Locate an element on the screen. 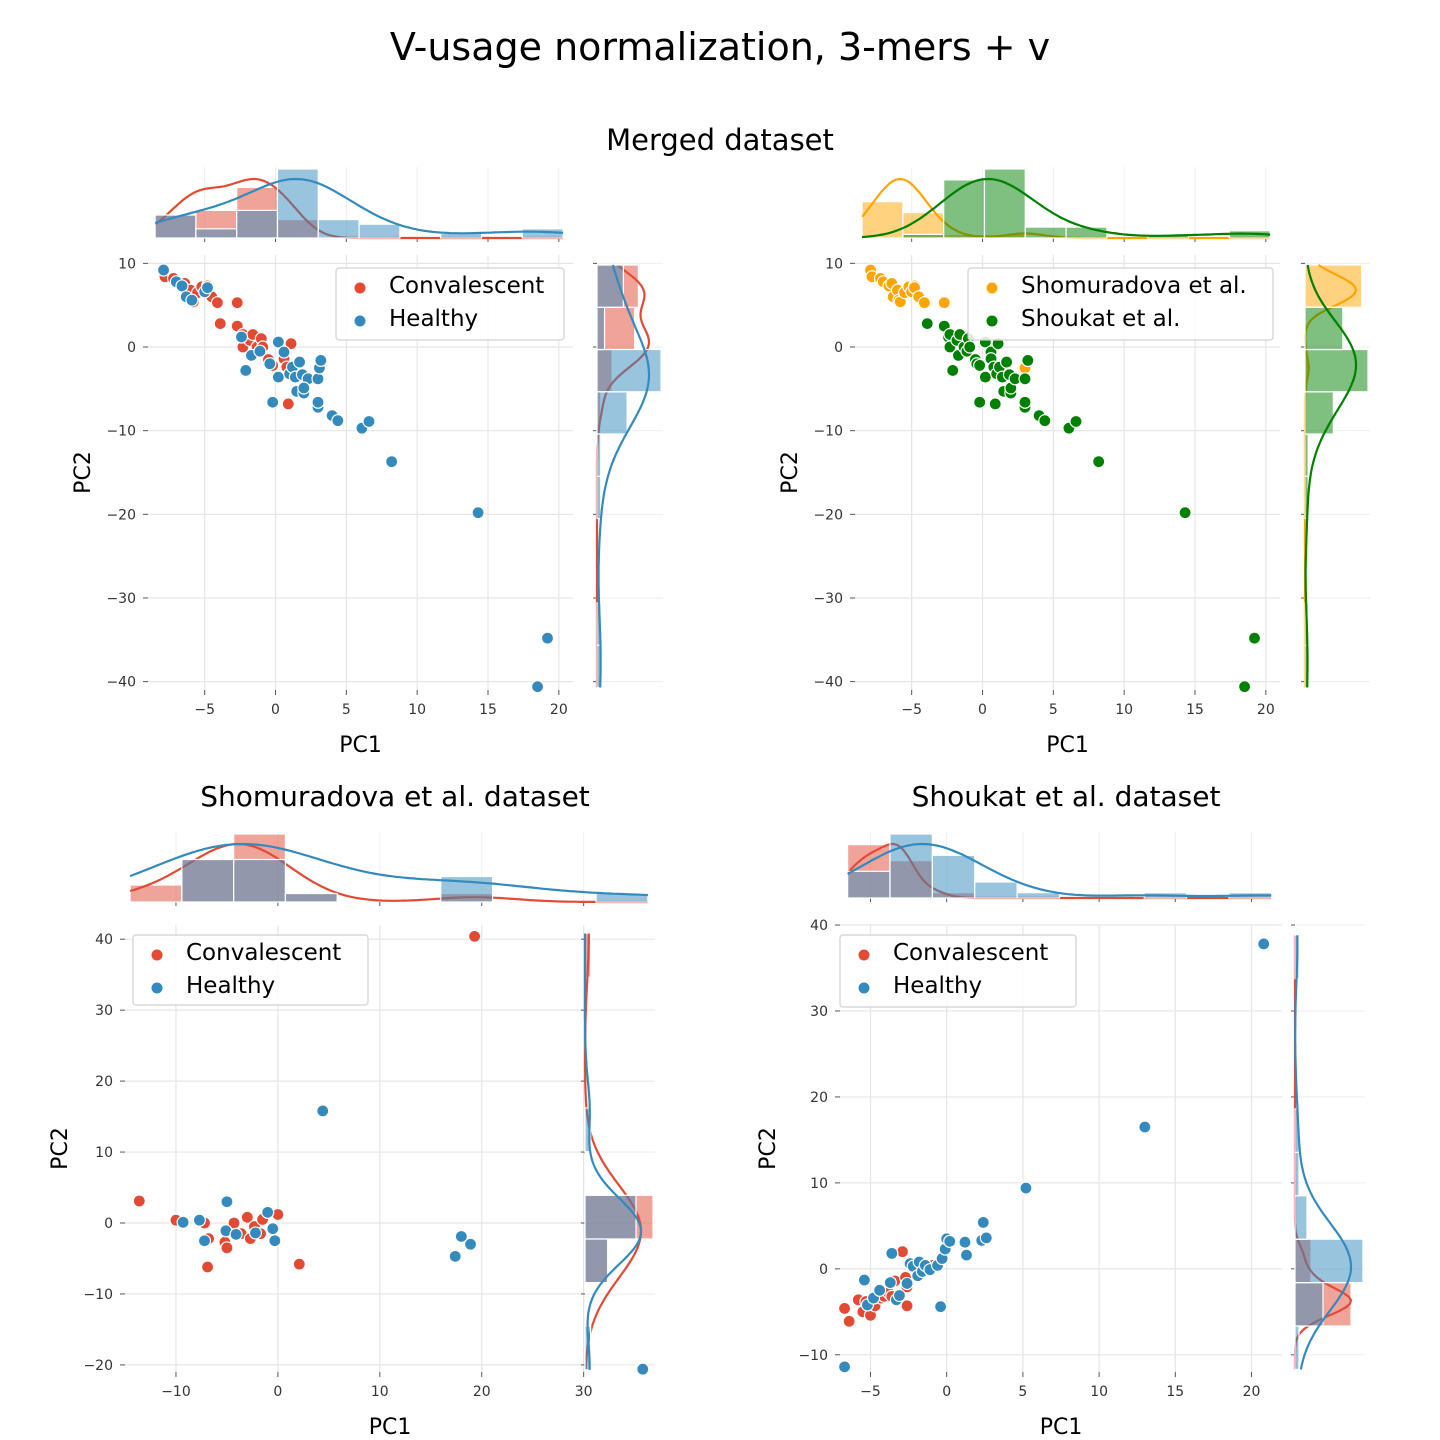 This screenshot has height=1440, width=1440. x-tick-label: −10 is located at coordinates (176, 1392).